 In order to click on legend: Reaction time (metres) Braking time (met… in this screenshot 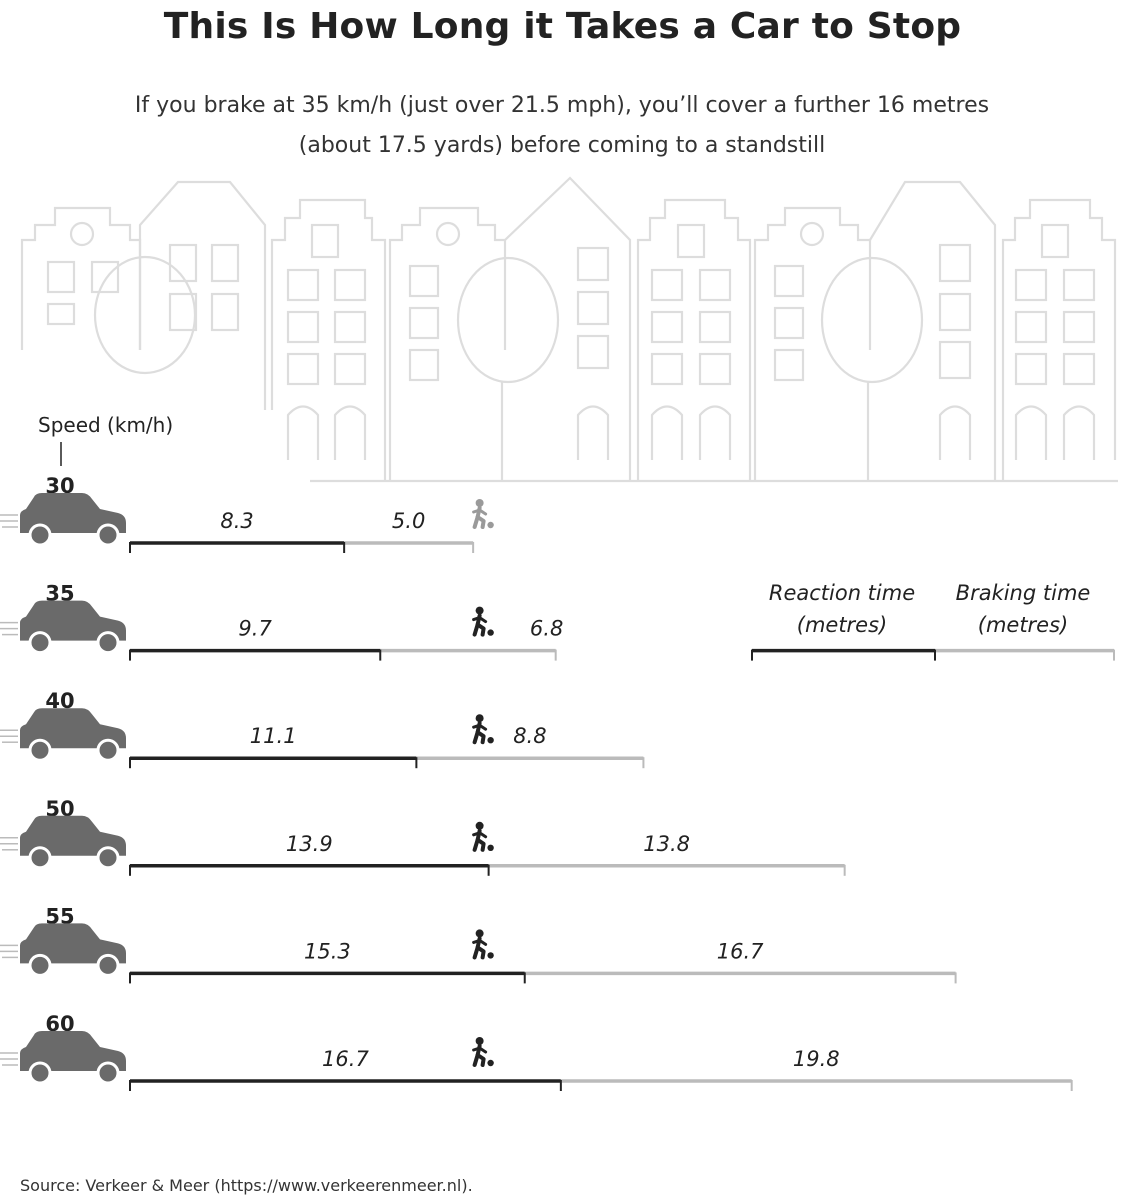, I will do `click(933, 621)`.